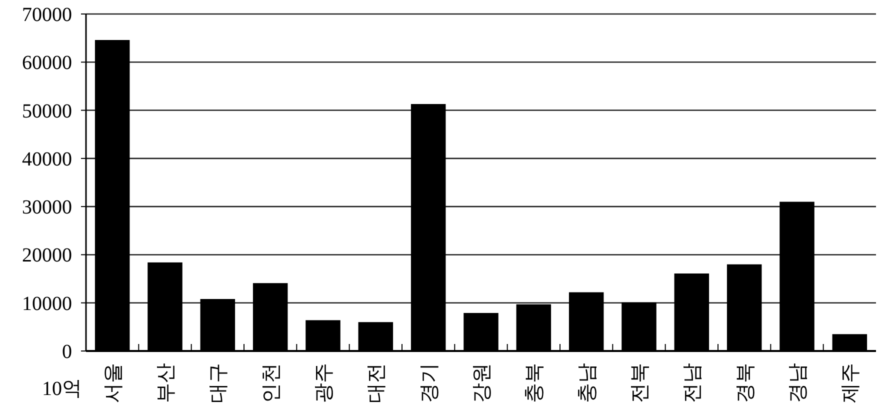  What do you see at coordinates (219, 383) in the screenshot?
I see `x-tick-label: 대구` at bounding box center [219, 383].